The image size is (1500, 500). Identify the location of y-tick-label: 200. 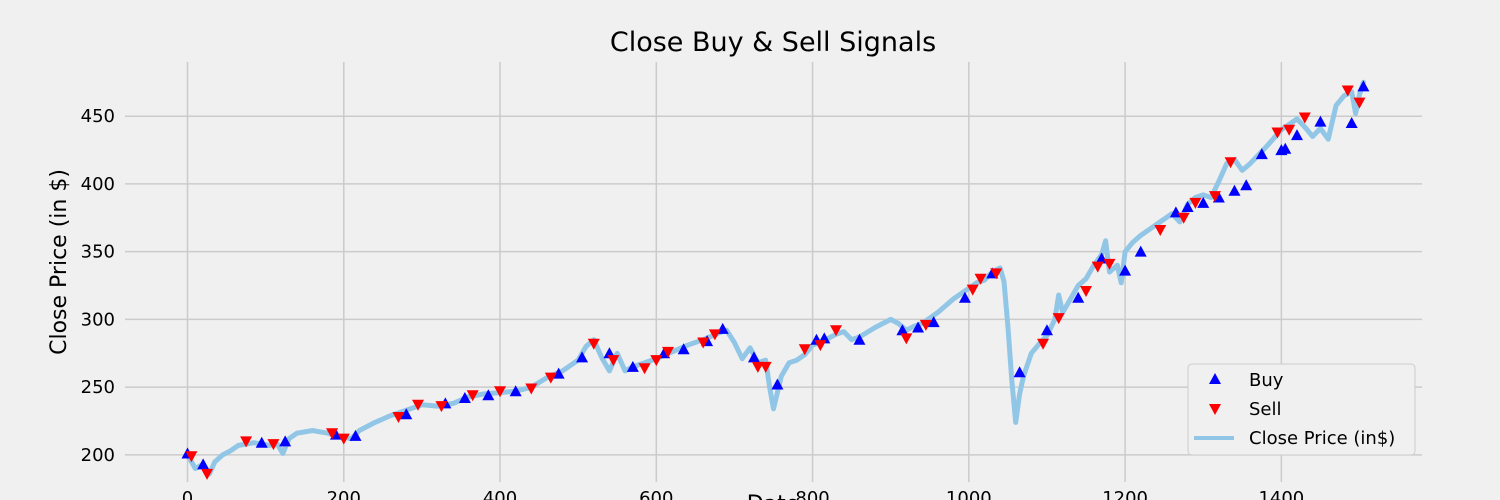
(98, 455).